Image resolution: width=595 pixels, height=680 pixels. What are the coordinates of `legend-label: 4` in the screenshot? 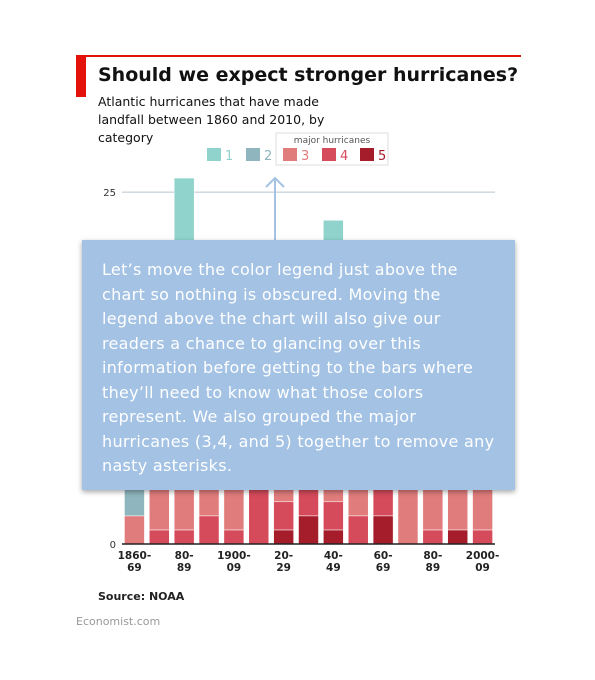 It's located at (344, 156).